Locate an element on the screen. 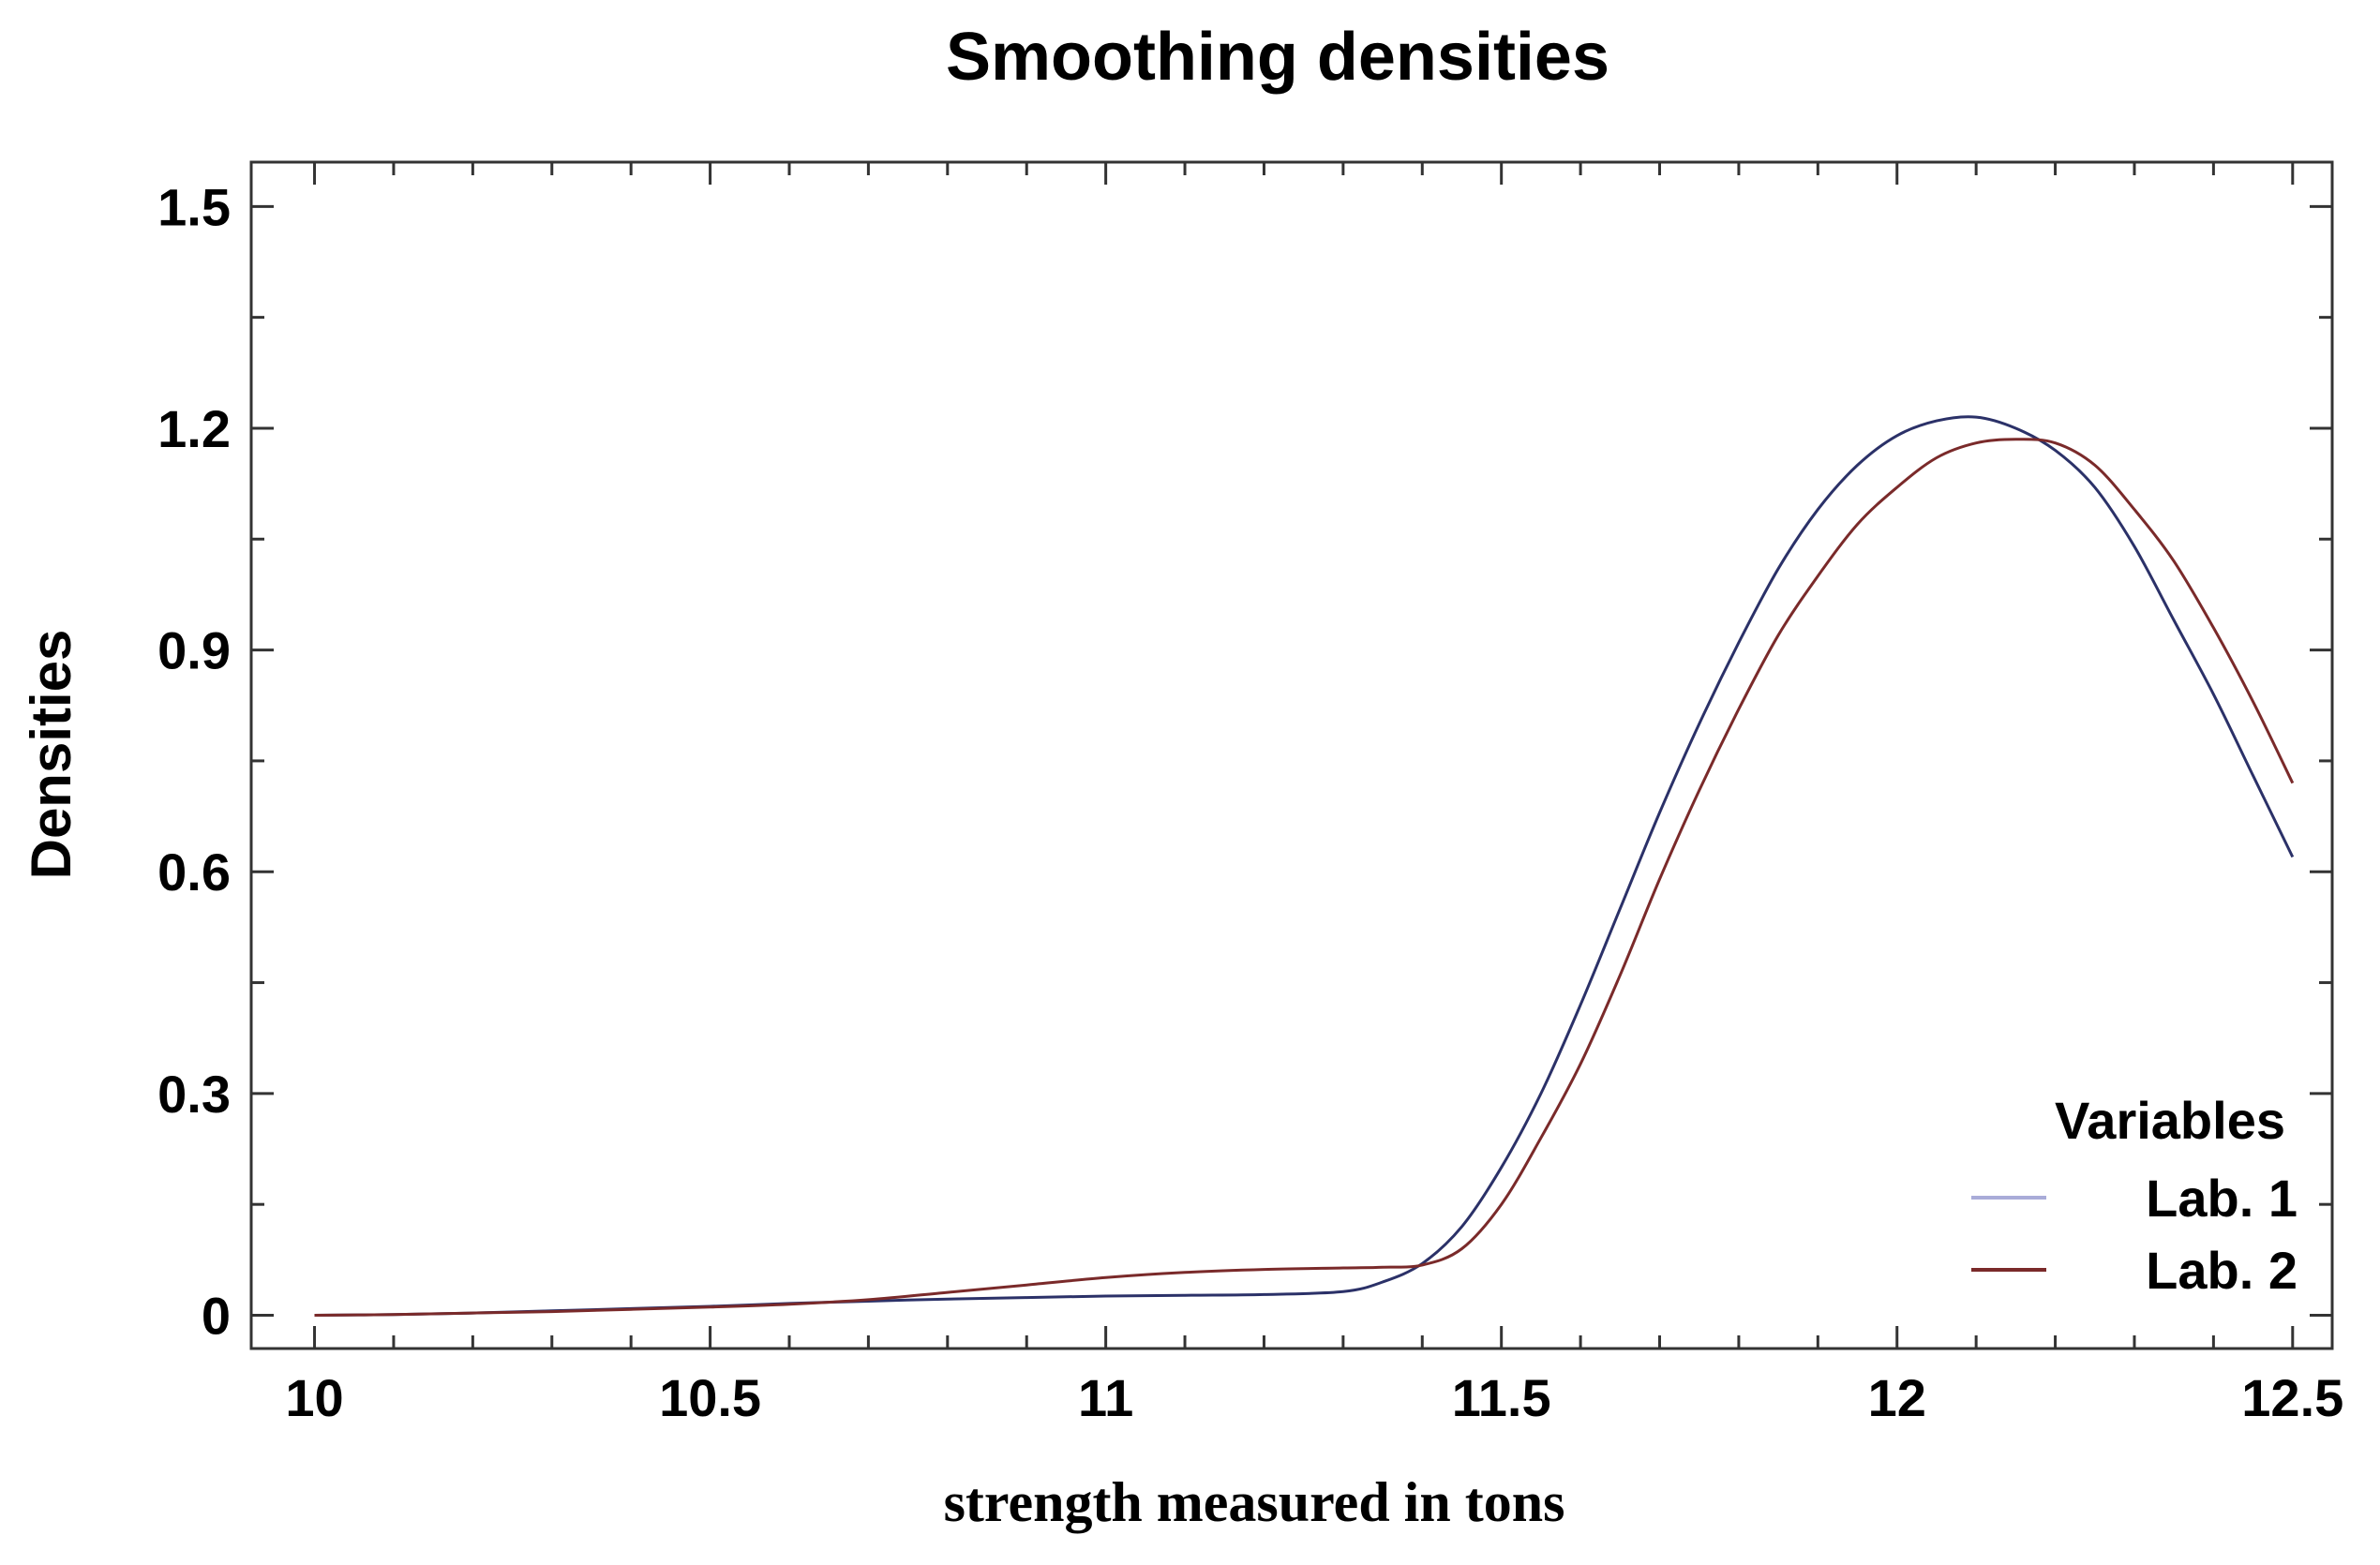 This screenshot has width=2380, height=1565. x-tick-label: 11.5 is located at coordinates (1501, 1398).